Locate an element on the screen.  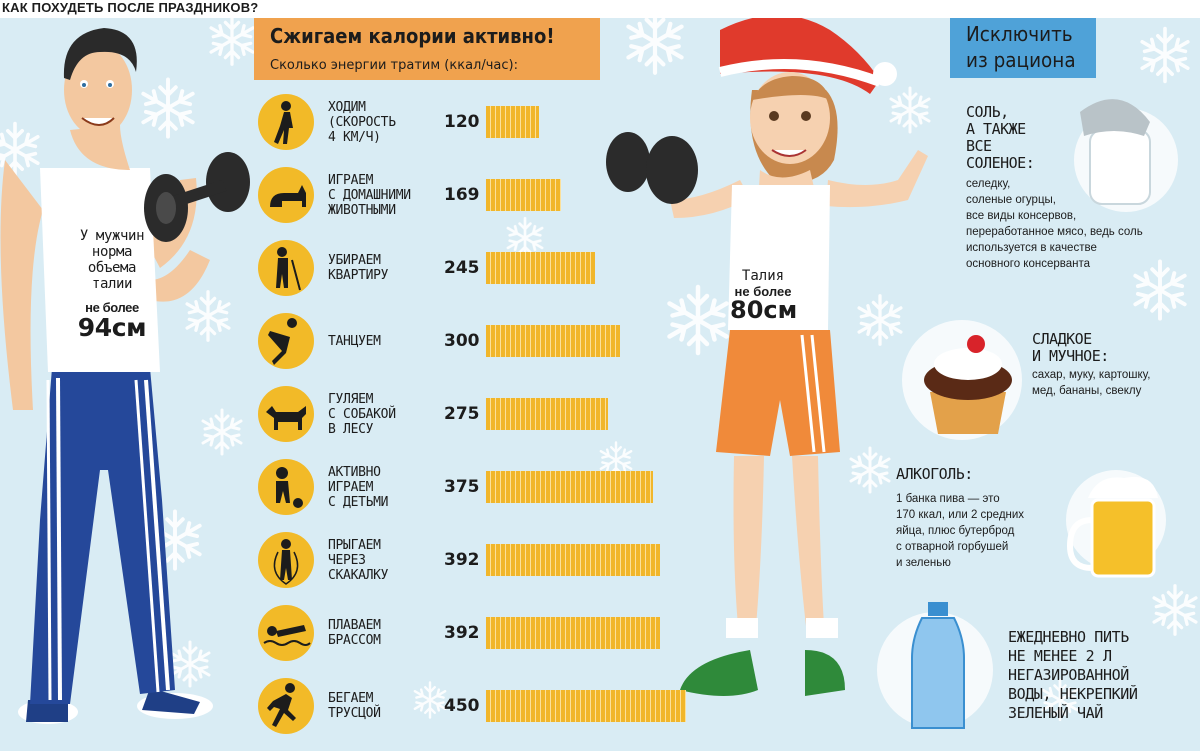
chart-category-label: убираем квартиру is located at coordinates (358, 268).